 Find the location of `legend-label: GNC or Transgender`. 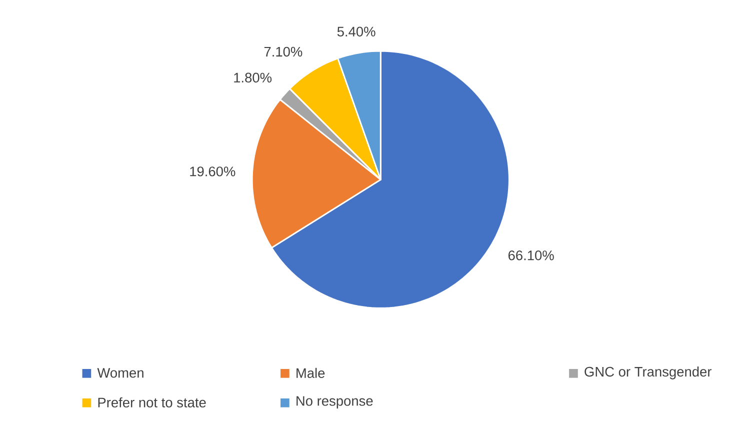

legend-label: GNC or Transgender is located at coordinates (648, 373).